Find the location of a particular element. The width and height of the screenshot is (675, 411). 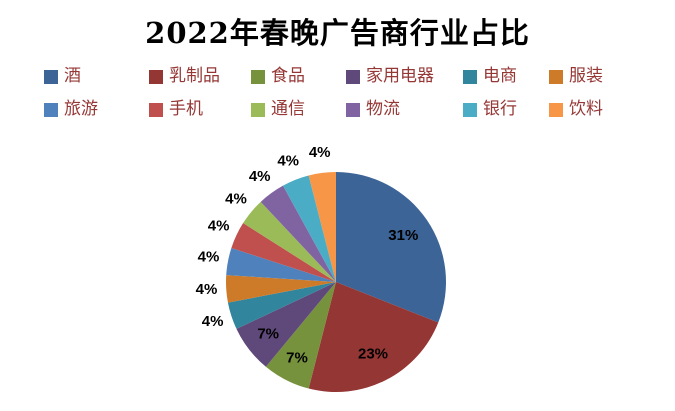

legend-item-3: 食品 is located at coordinates (298, 76).